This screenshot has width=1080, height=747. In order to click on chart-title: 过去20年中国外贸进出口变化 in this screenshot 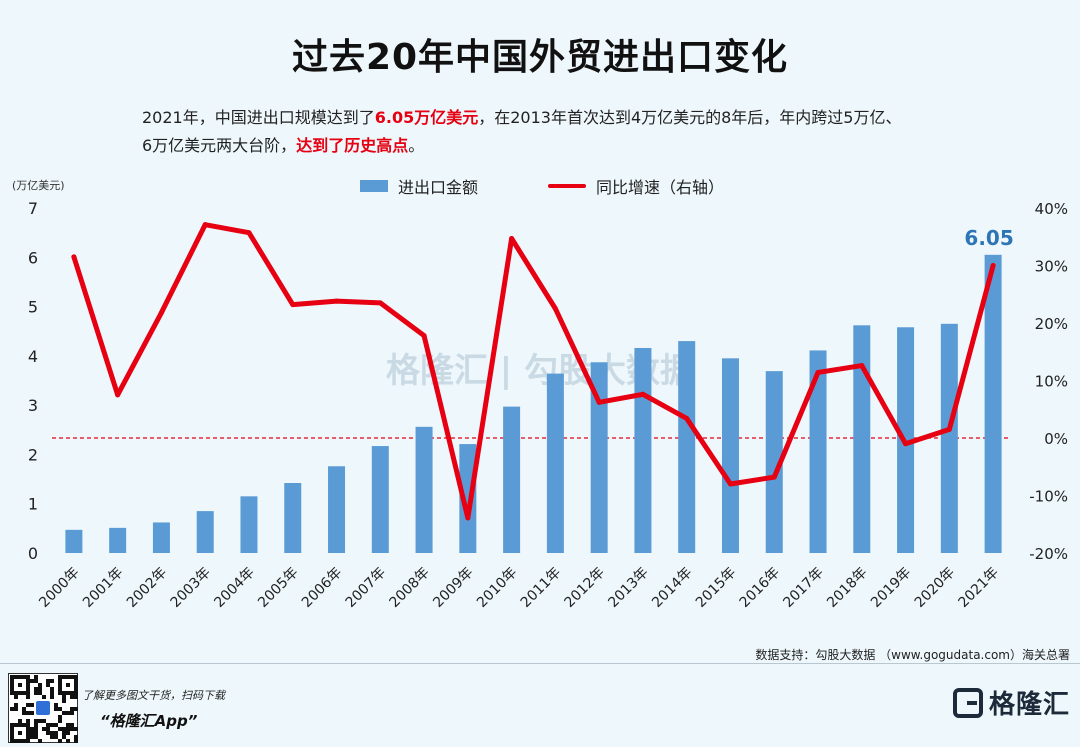, I will do `click(540, 57)`.